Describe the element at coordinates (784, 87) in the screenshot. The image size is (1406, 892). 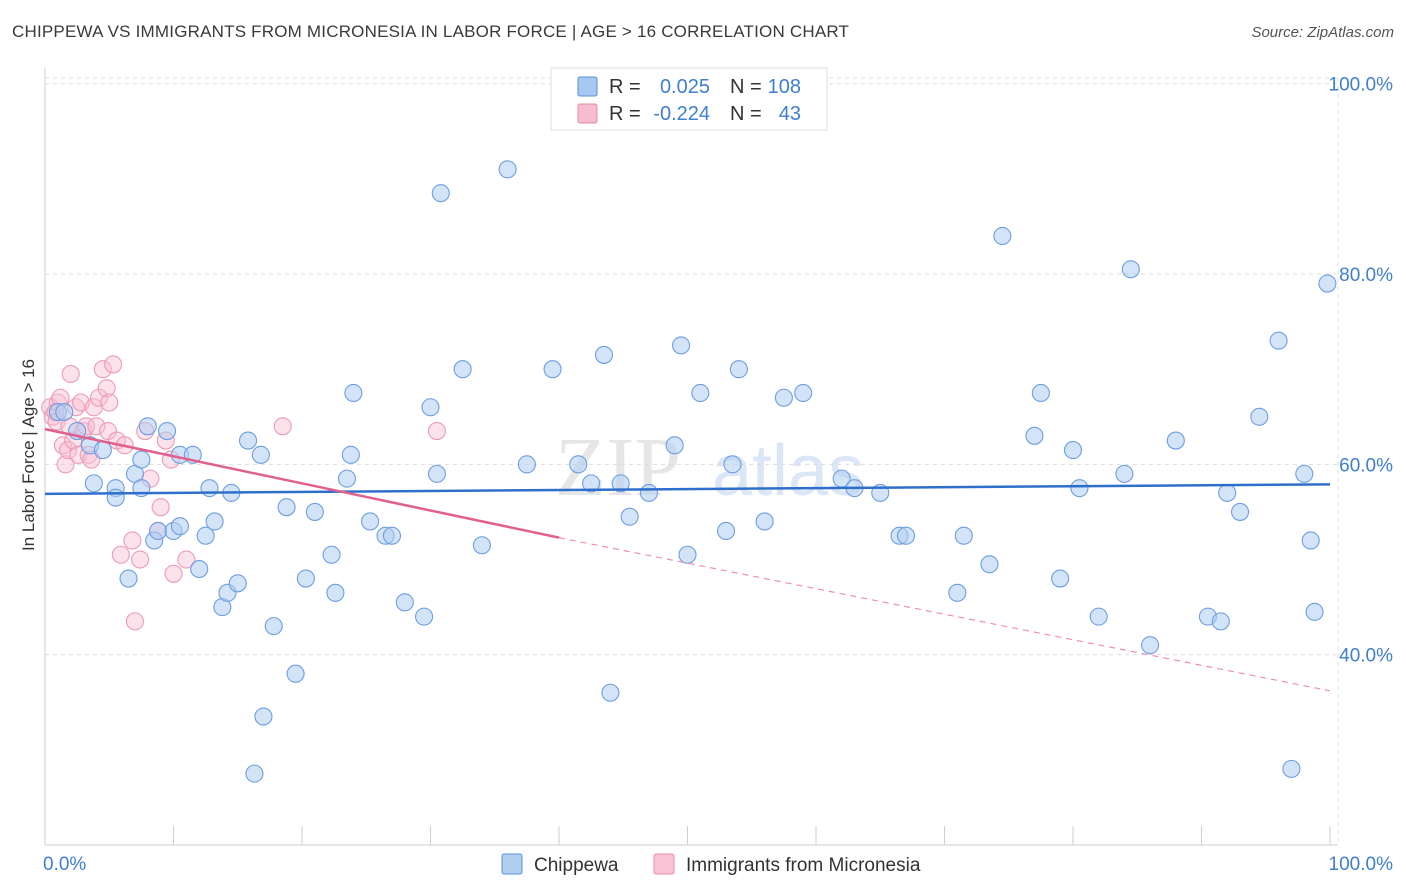
I see `legend-n-value-1: 108` at that location.